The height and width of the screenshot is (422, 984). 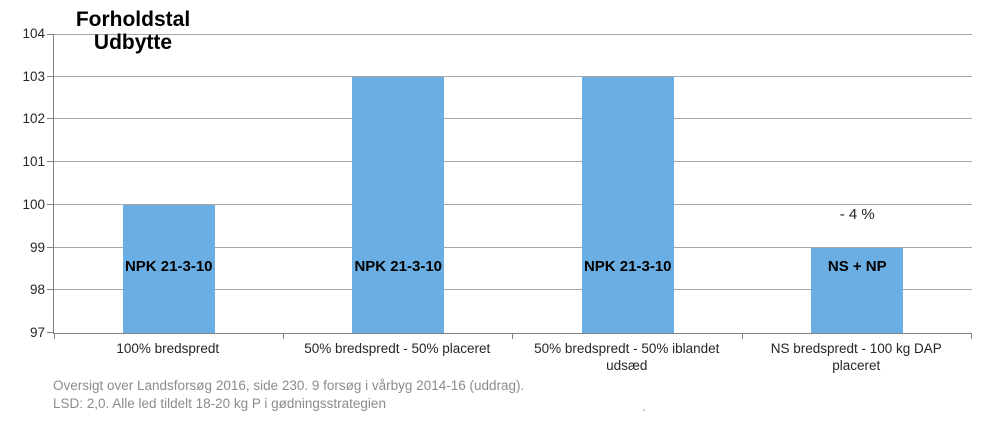 What do you see at coordinates (397, 348) in the screenshot?
I see `x-axis-category-label: 50% bredspredt - 50% placeret` at bounding box center [397, 348].